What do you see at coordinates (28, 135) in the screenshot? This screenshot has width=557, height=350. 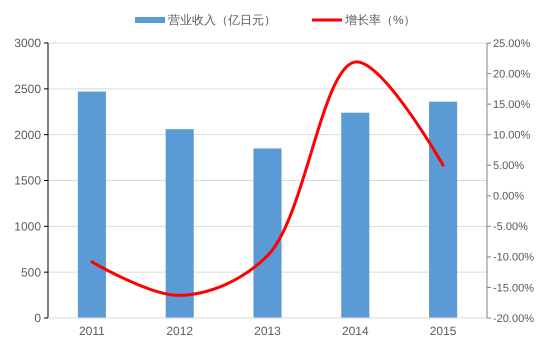 I see `y-tick-label: 2000` at bounding box center [28, 135].